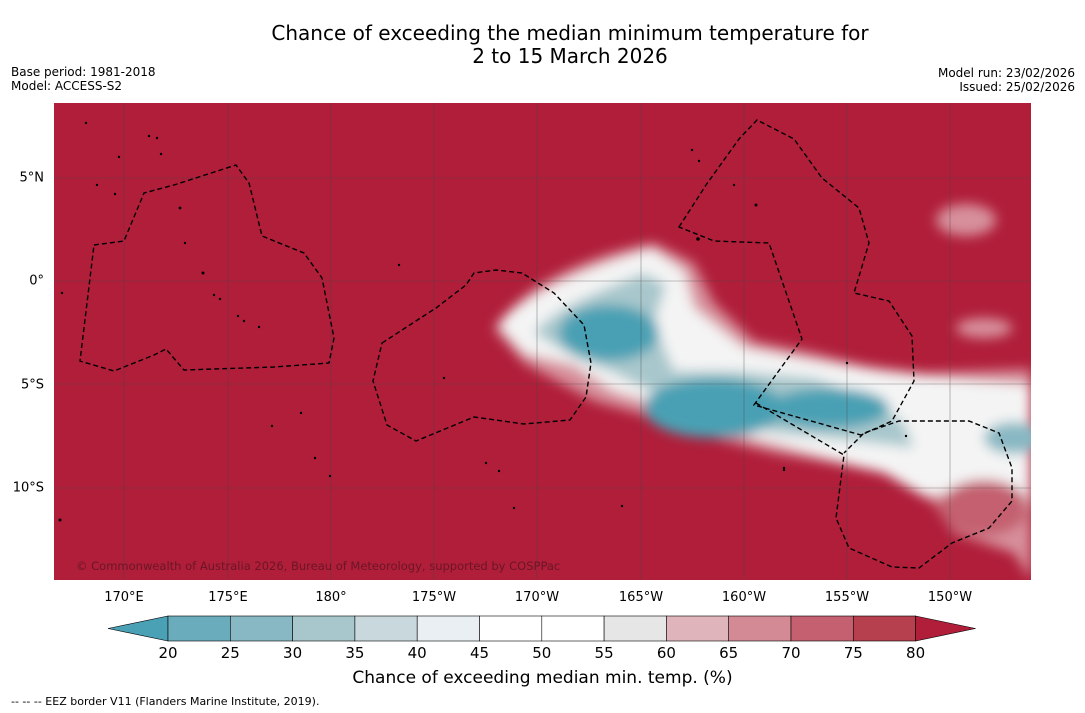 This screenshot has height=713, width=1085. What do you see at coordinates (966, 220) in the screenshot?
I see `pink-patch-ne` at bounding box center [966, 220].